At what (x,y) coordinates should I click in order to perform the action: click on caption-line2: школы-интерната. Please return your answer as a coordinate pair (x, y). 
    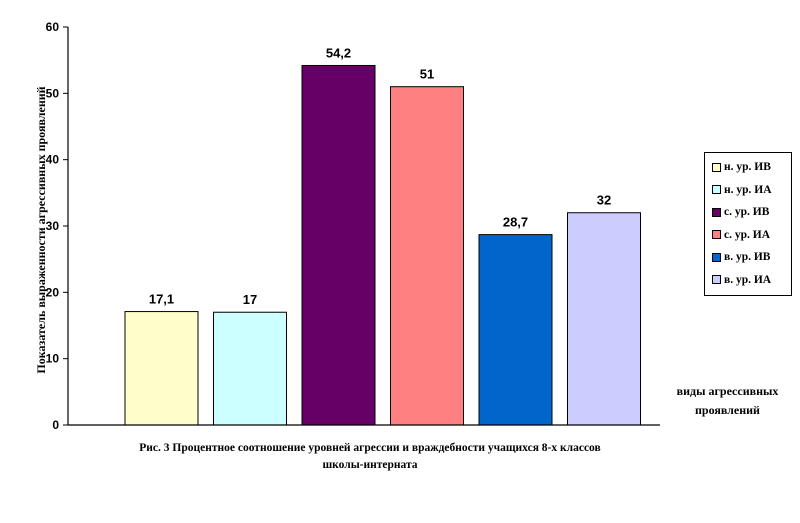
    Looking at the image, I should click on (370, 465).